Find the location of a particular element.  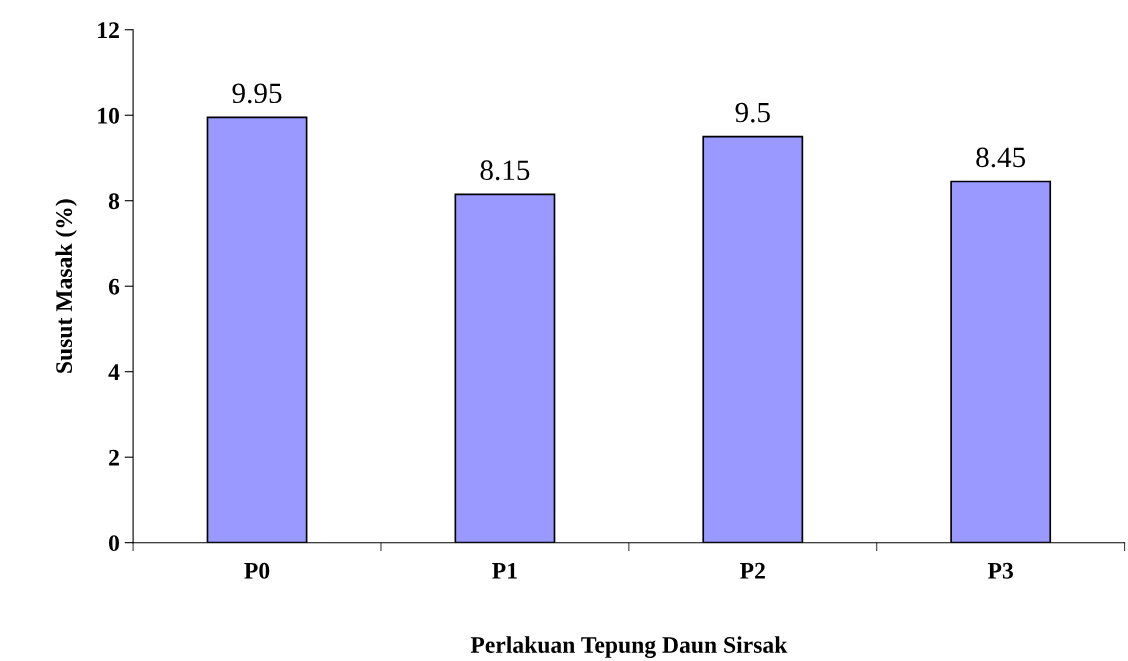

y-tick-label: 4 is located at coordinates (114, 372).